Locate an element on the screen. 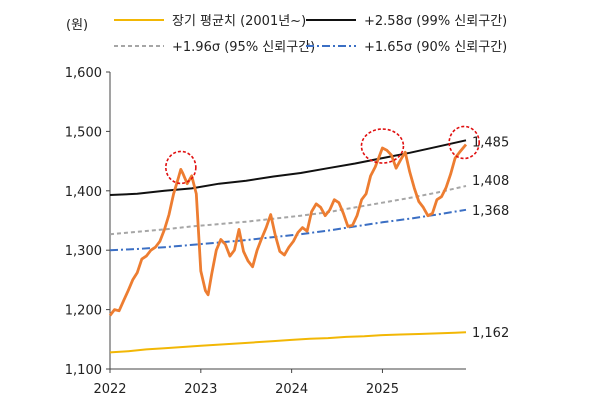  end-value-label: 1,485 is located at coordinates (490, 142).